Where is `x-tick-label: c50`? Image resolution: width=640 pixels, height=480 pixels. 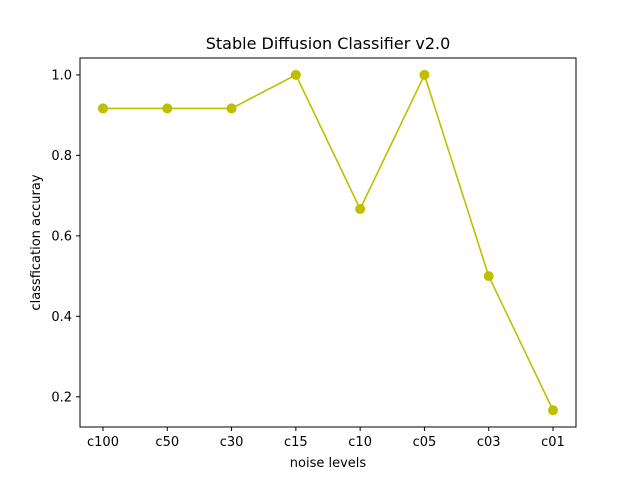
x-tick-label: c50 is located at coordinates (167, 442).